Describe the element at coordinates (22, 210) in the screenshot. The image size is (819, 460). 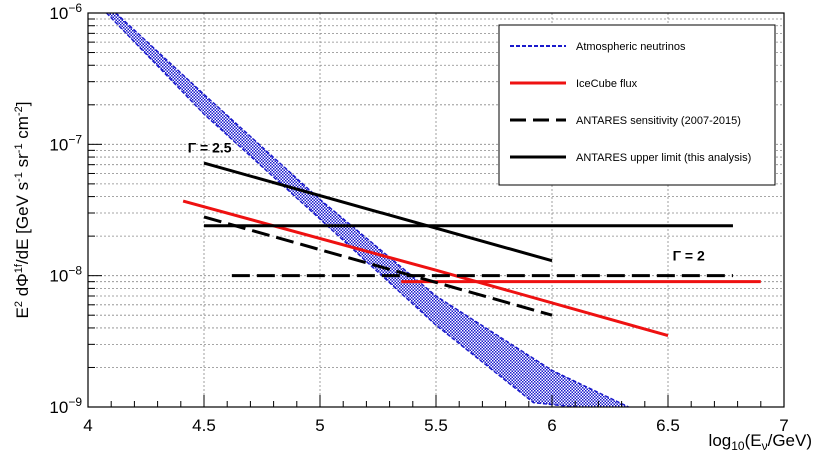
I see `y-axis-title: E2 dΦ1f/dE [GeV s-1 sr-1 cm-2]` at that location.